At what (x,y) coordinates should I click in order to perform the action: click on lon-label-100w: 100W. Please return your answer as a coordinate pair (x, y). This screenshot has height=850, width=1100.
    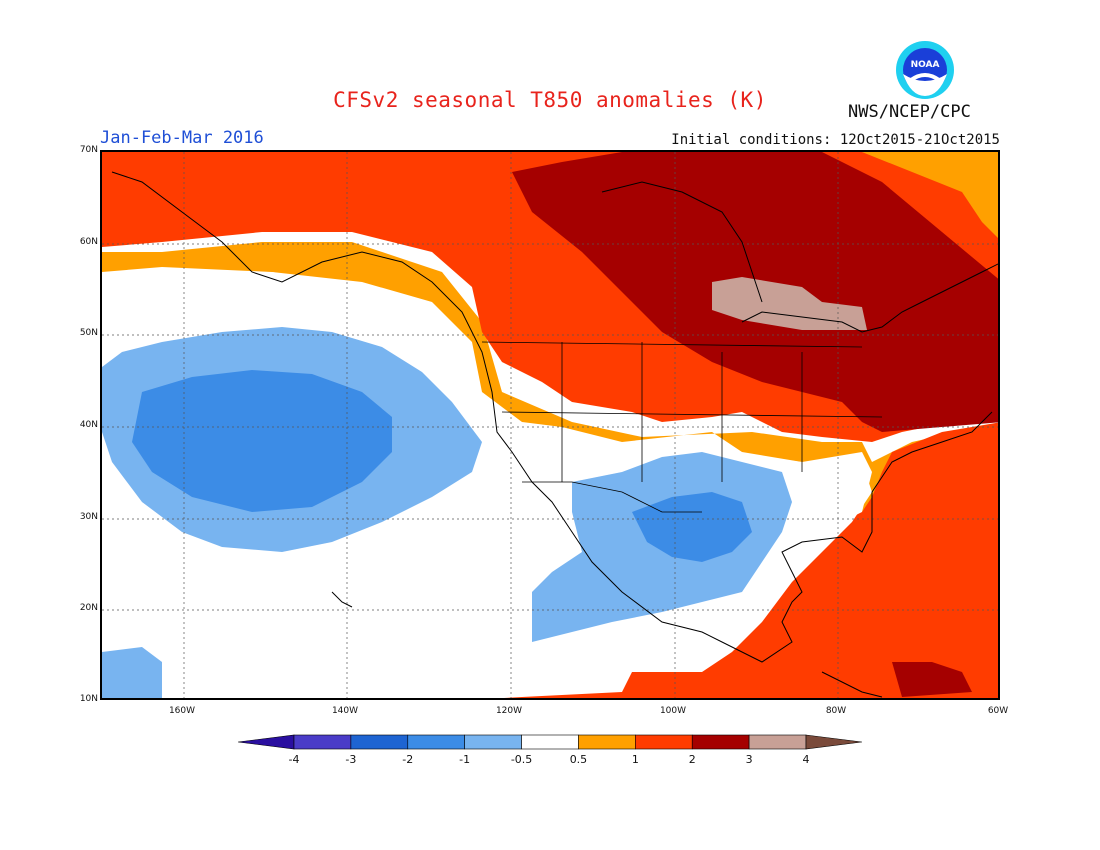
    Looking at the image, I should click on (673, 711).